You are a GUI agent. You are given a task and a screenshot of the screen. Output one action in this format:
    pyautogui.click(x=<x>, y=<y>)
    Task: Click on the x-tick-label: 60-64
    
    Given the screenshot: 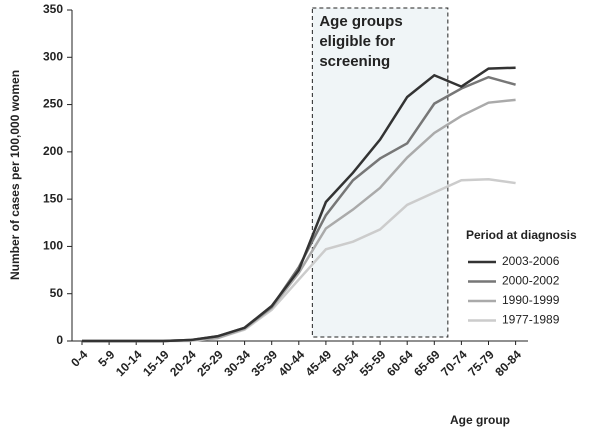 What is the action you would take?
    pyautogui.click(x=400, y=363)
    